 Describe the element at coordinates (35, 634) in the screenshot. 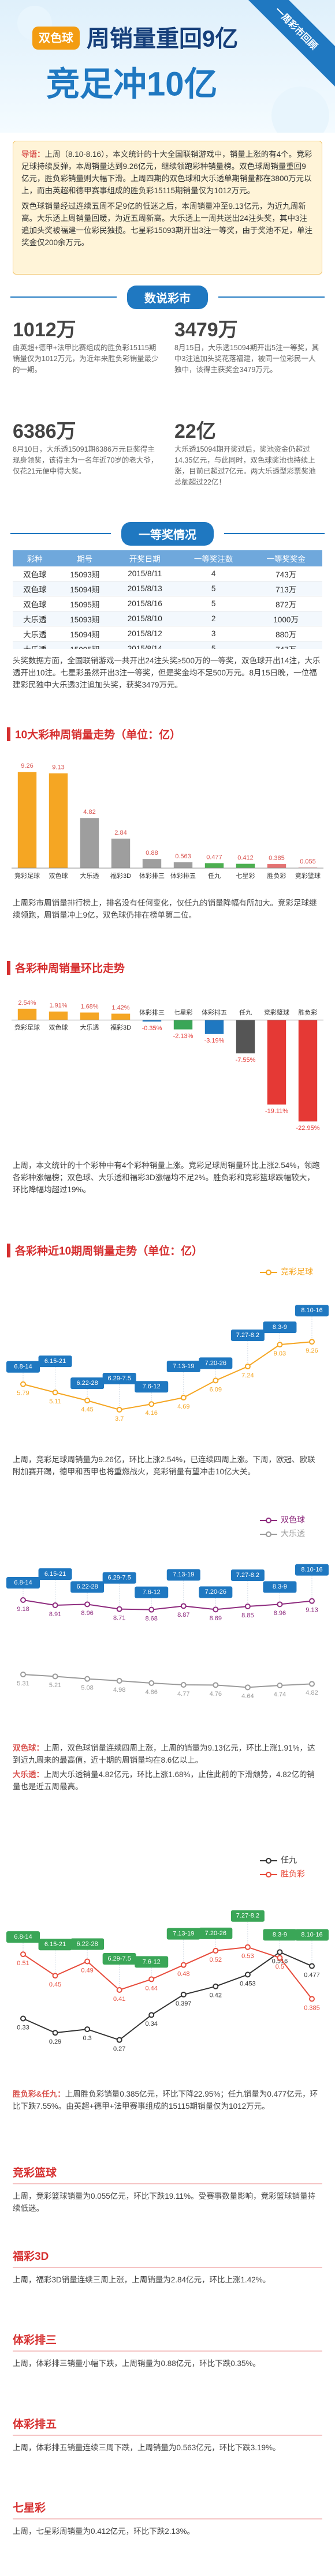

I see `table-cell: 大乐透` at that location.